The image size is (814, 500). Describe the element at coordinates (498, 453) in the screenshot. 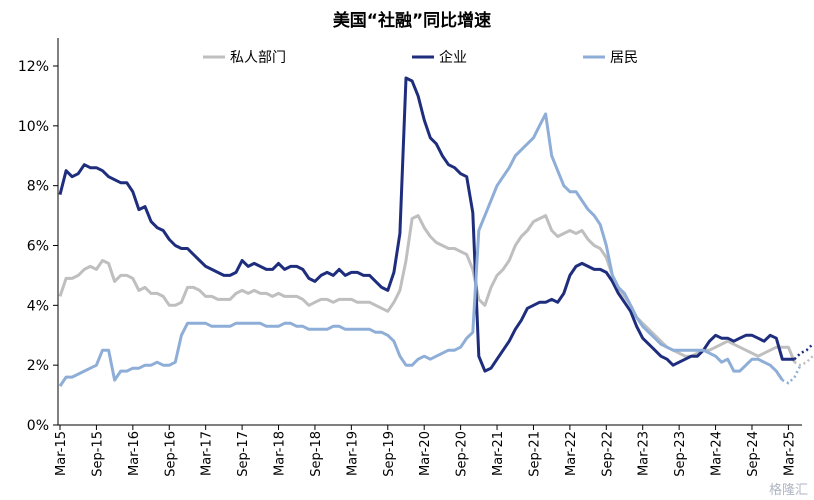

I see `x-tick-label: Mar-21` at that location.